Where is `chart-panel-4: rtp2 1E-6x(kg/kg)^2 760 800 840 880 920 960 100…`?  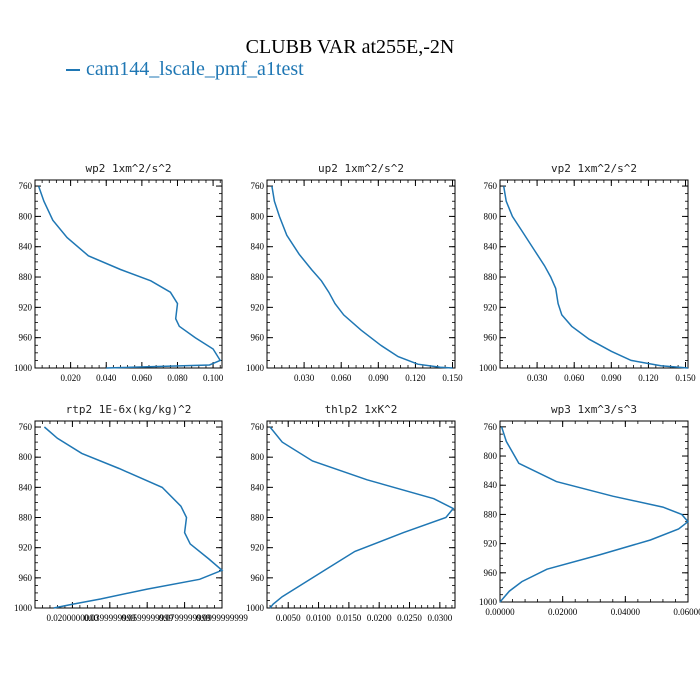
chart-panel-4: rtp2 1E-6x(kg/kg)^2 760 800 840 880 920 960 100… is located at coordinates (131, 513).